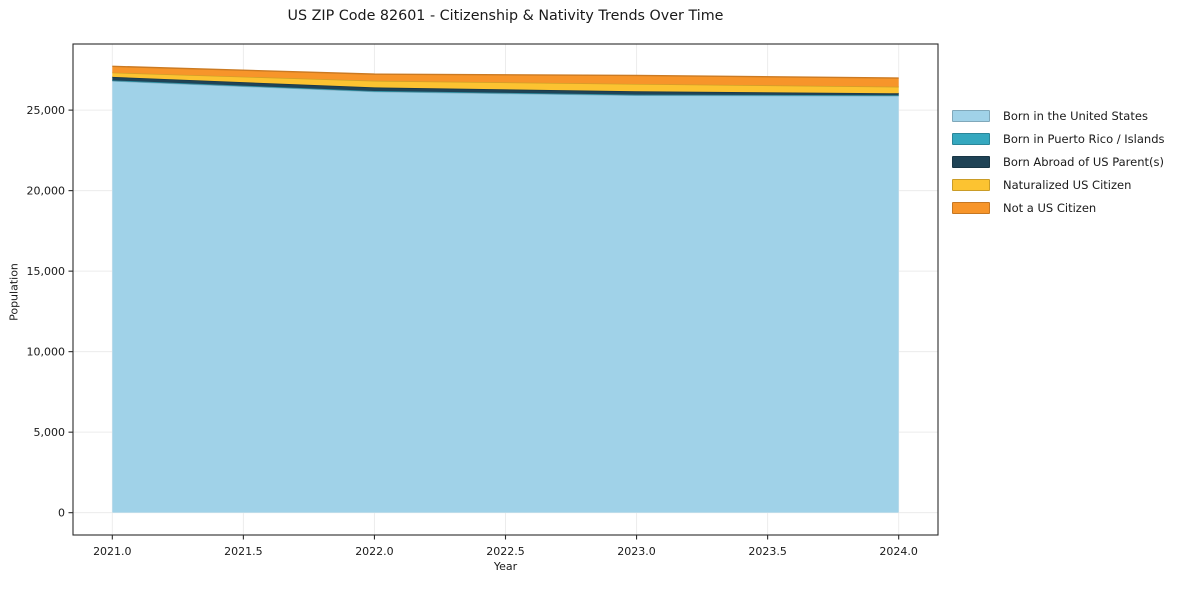  Describe the element at coordinates (505, 72) in the screenshot. I see `area-edge` at that location.